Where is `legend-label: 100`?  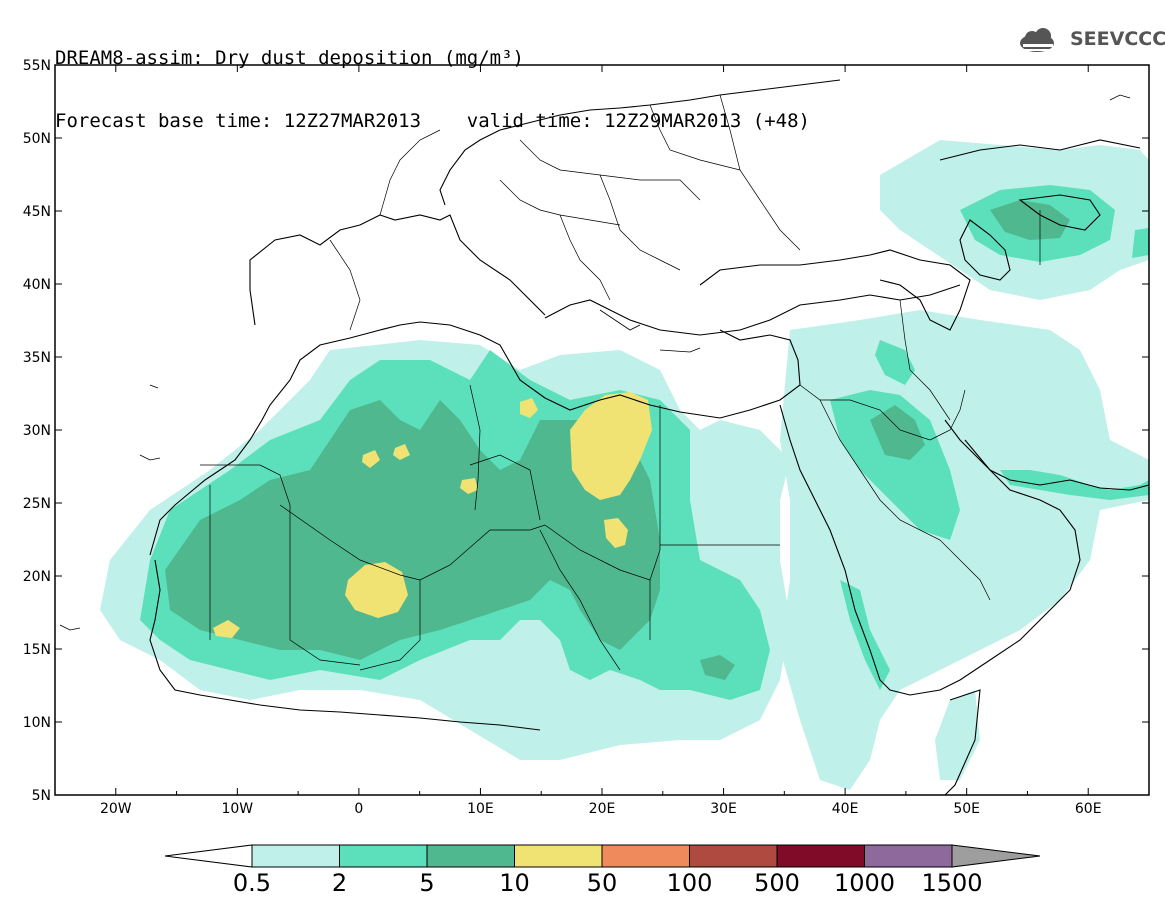 legend-label: 100 is located at coordinates (690, 883).